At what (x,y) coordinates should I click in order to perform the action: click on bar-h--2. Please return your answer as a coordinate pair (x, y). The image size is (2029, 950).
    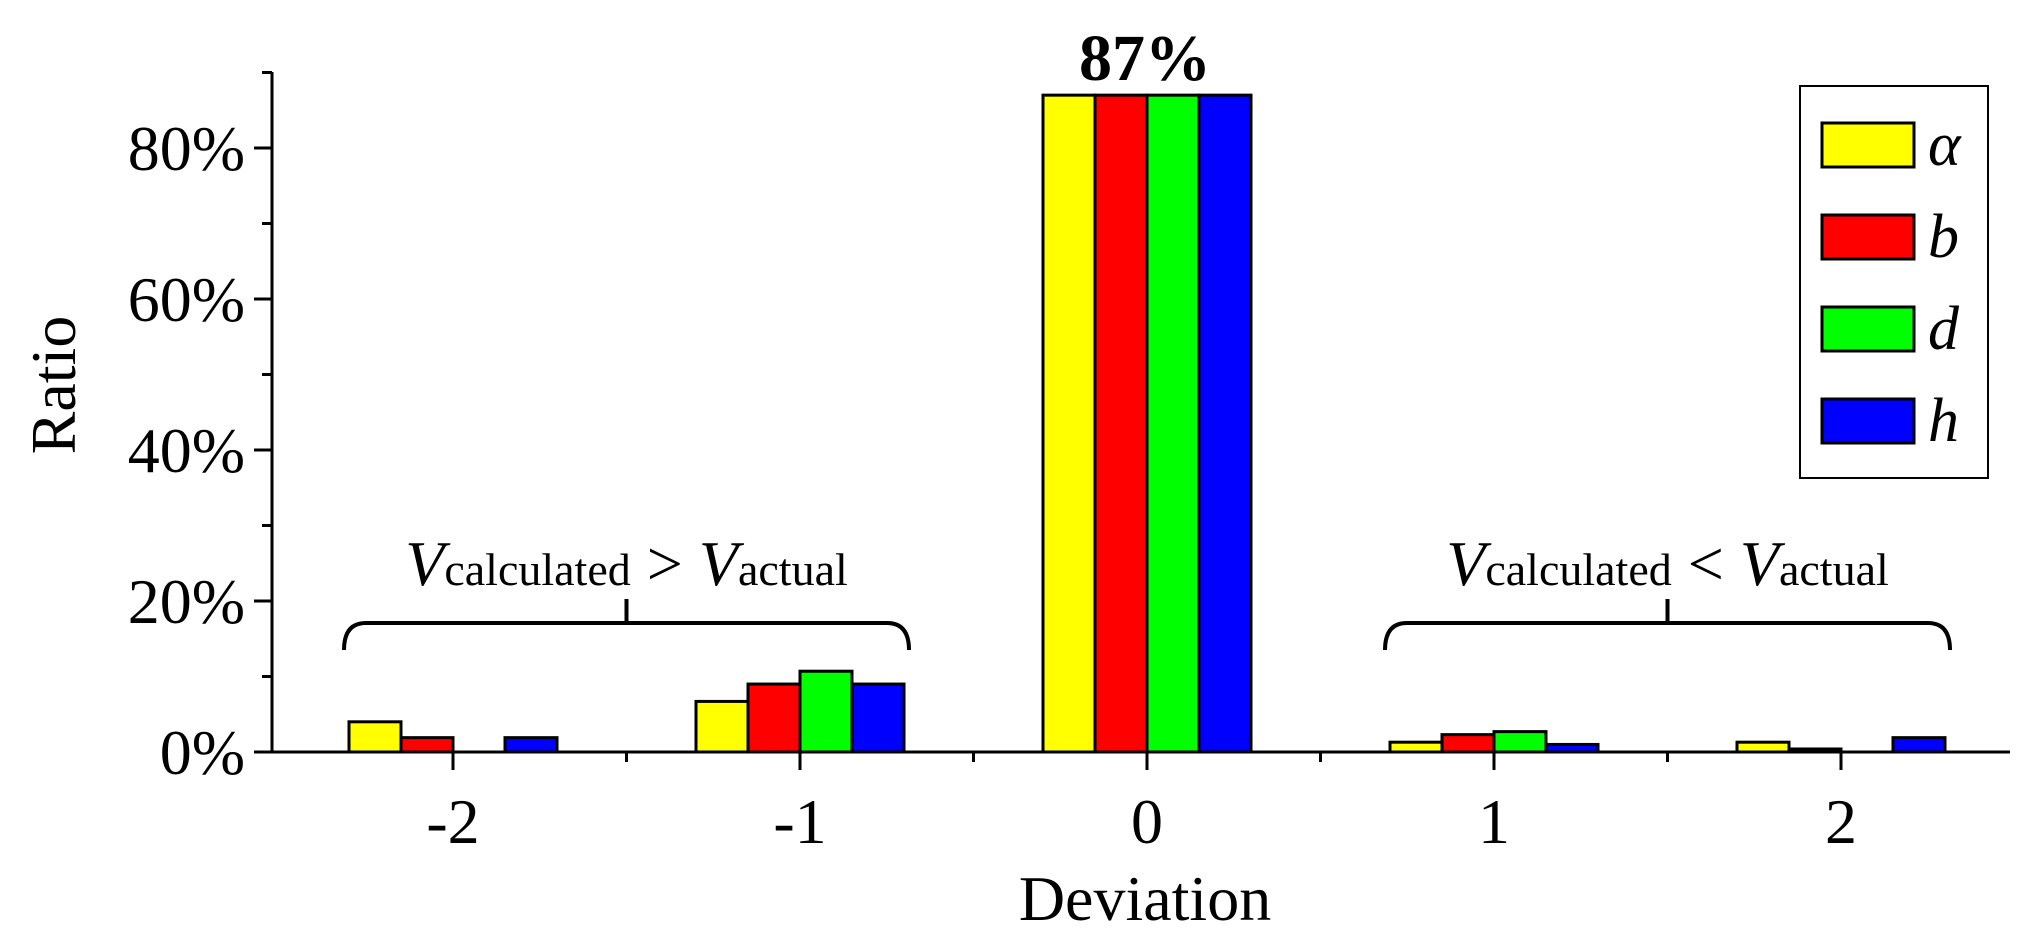
    Looking at the image, I should click on (531, 745).